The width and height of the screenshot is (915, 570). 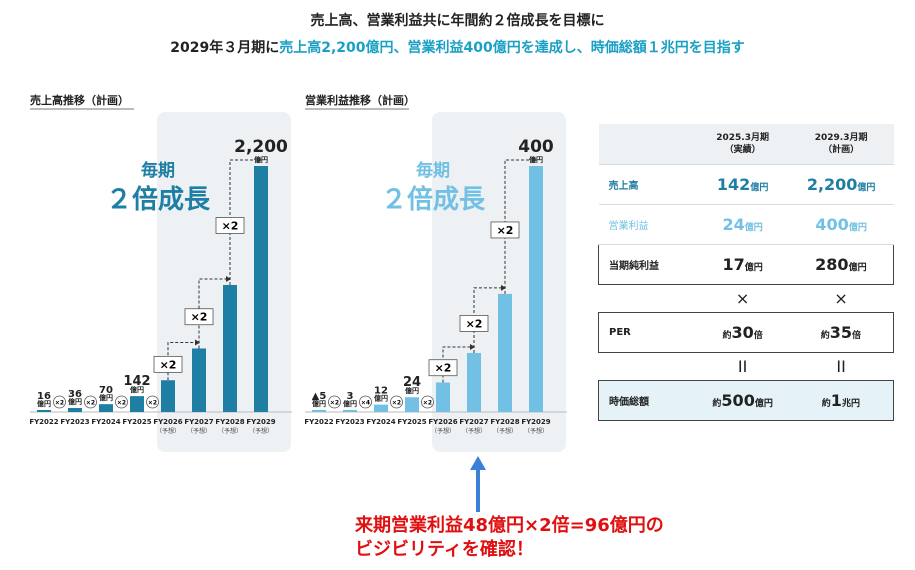 What do you see at coordinates (136, 381) in the screenshot?
I see `data-label: 142` at bounding box center [136, 381].